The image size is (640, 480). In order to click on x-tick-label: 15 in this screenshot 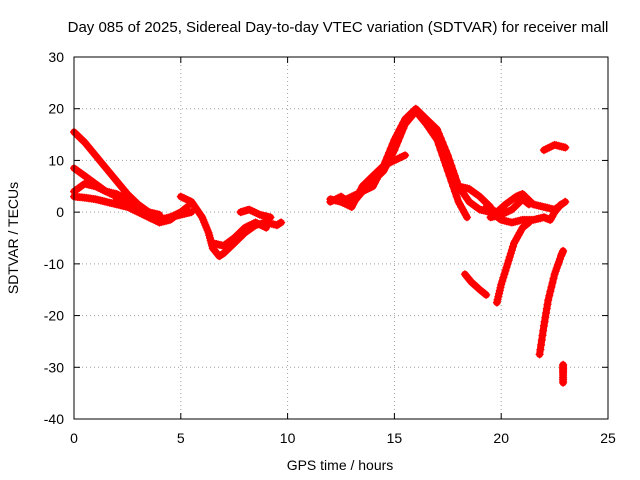, I will do `click(395, 438)`.